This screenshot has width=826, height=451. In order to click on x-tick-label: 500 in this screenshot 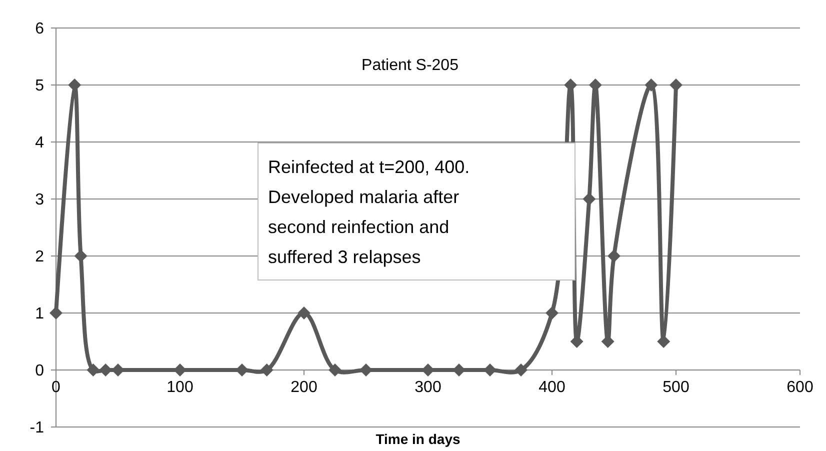, I will do `click(676, 387)`.